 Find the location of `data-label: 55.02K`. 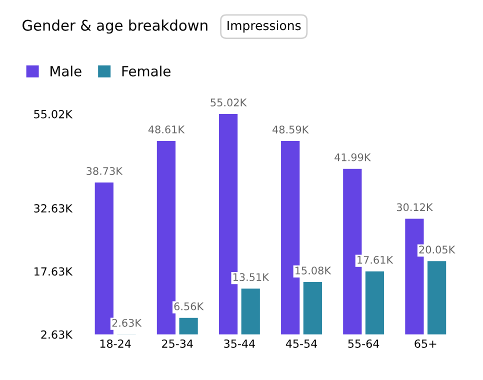

data-label: 55.02K is located at coordinates (228, 102).